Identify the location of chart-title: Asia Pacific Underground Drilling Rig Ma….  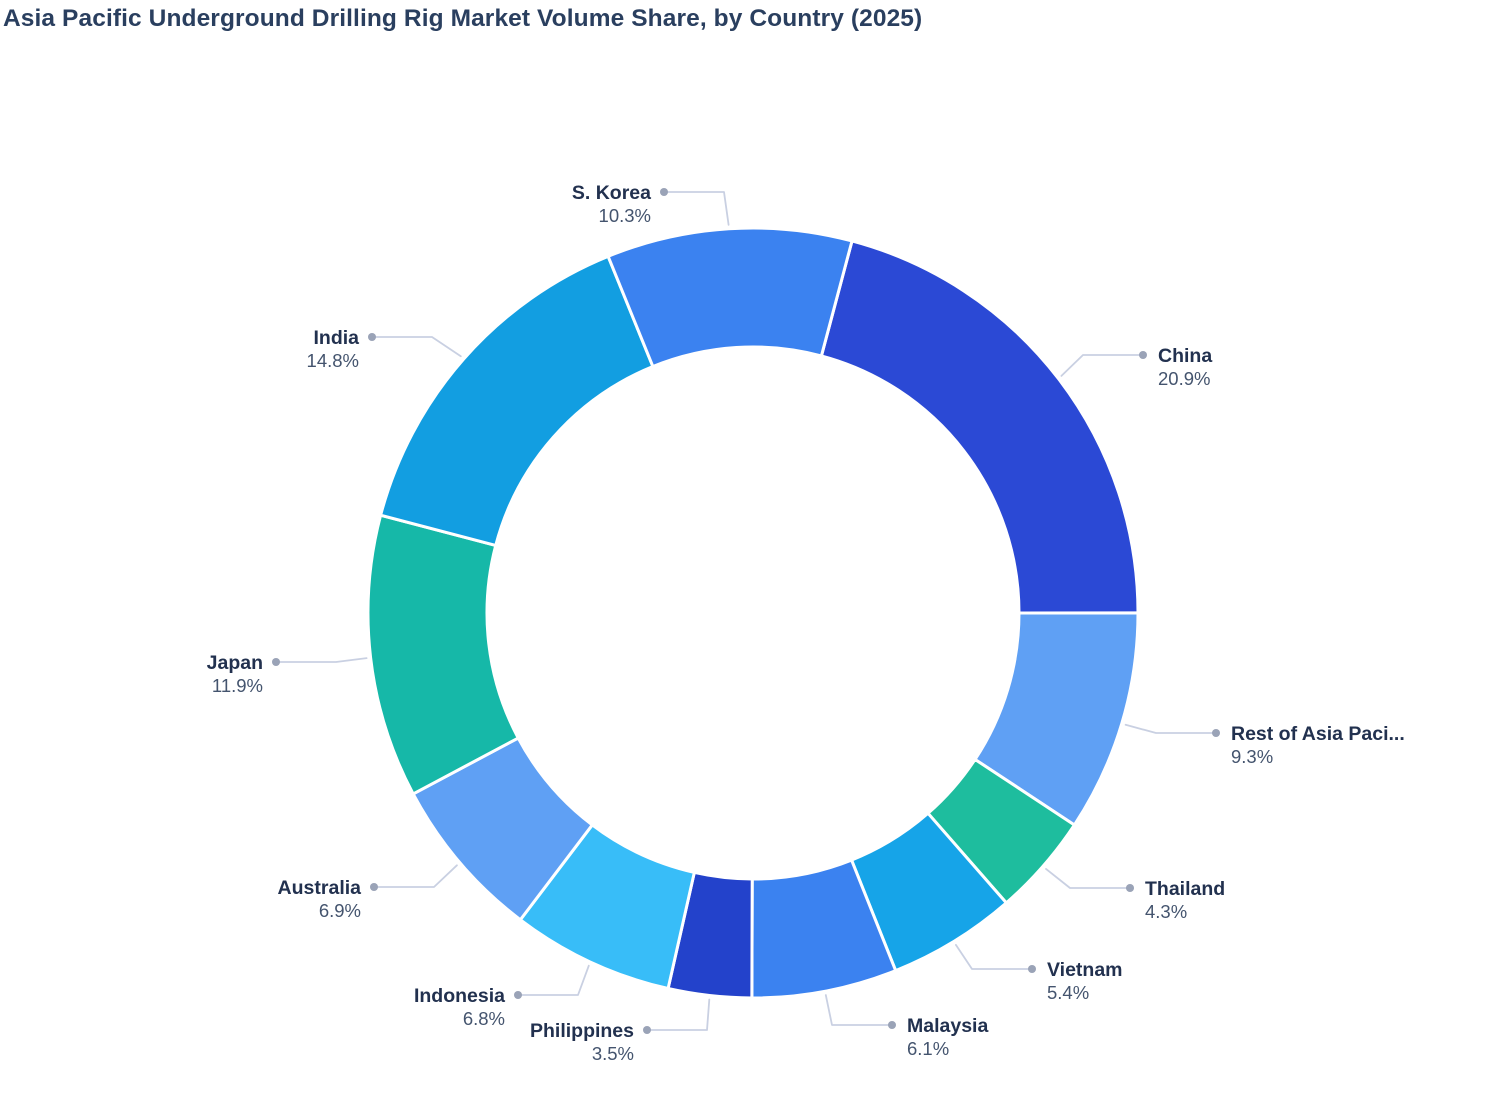
(463, 18).